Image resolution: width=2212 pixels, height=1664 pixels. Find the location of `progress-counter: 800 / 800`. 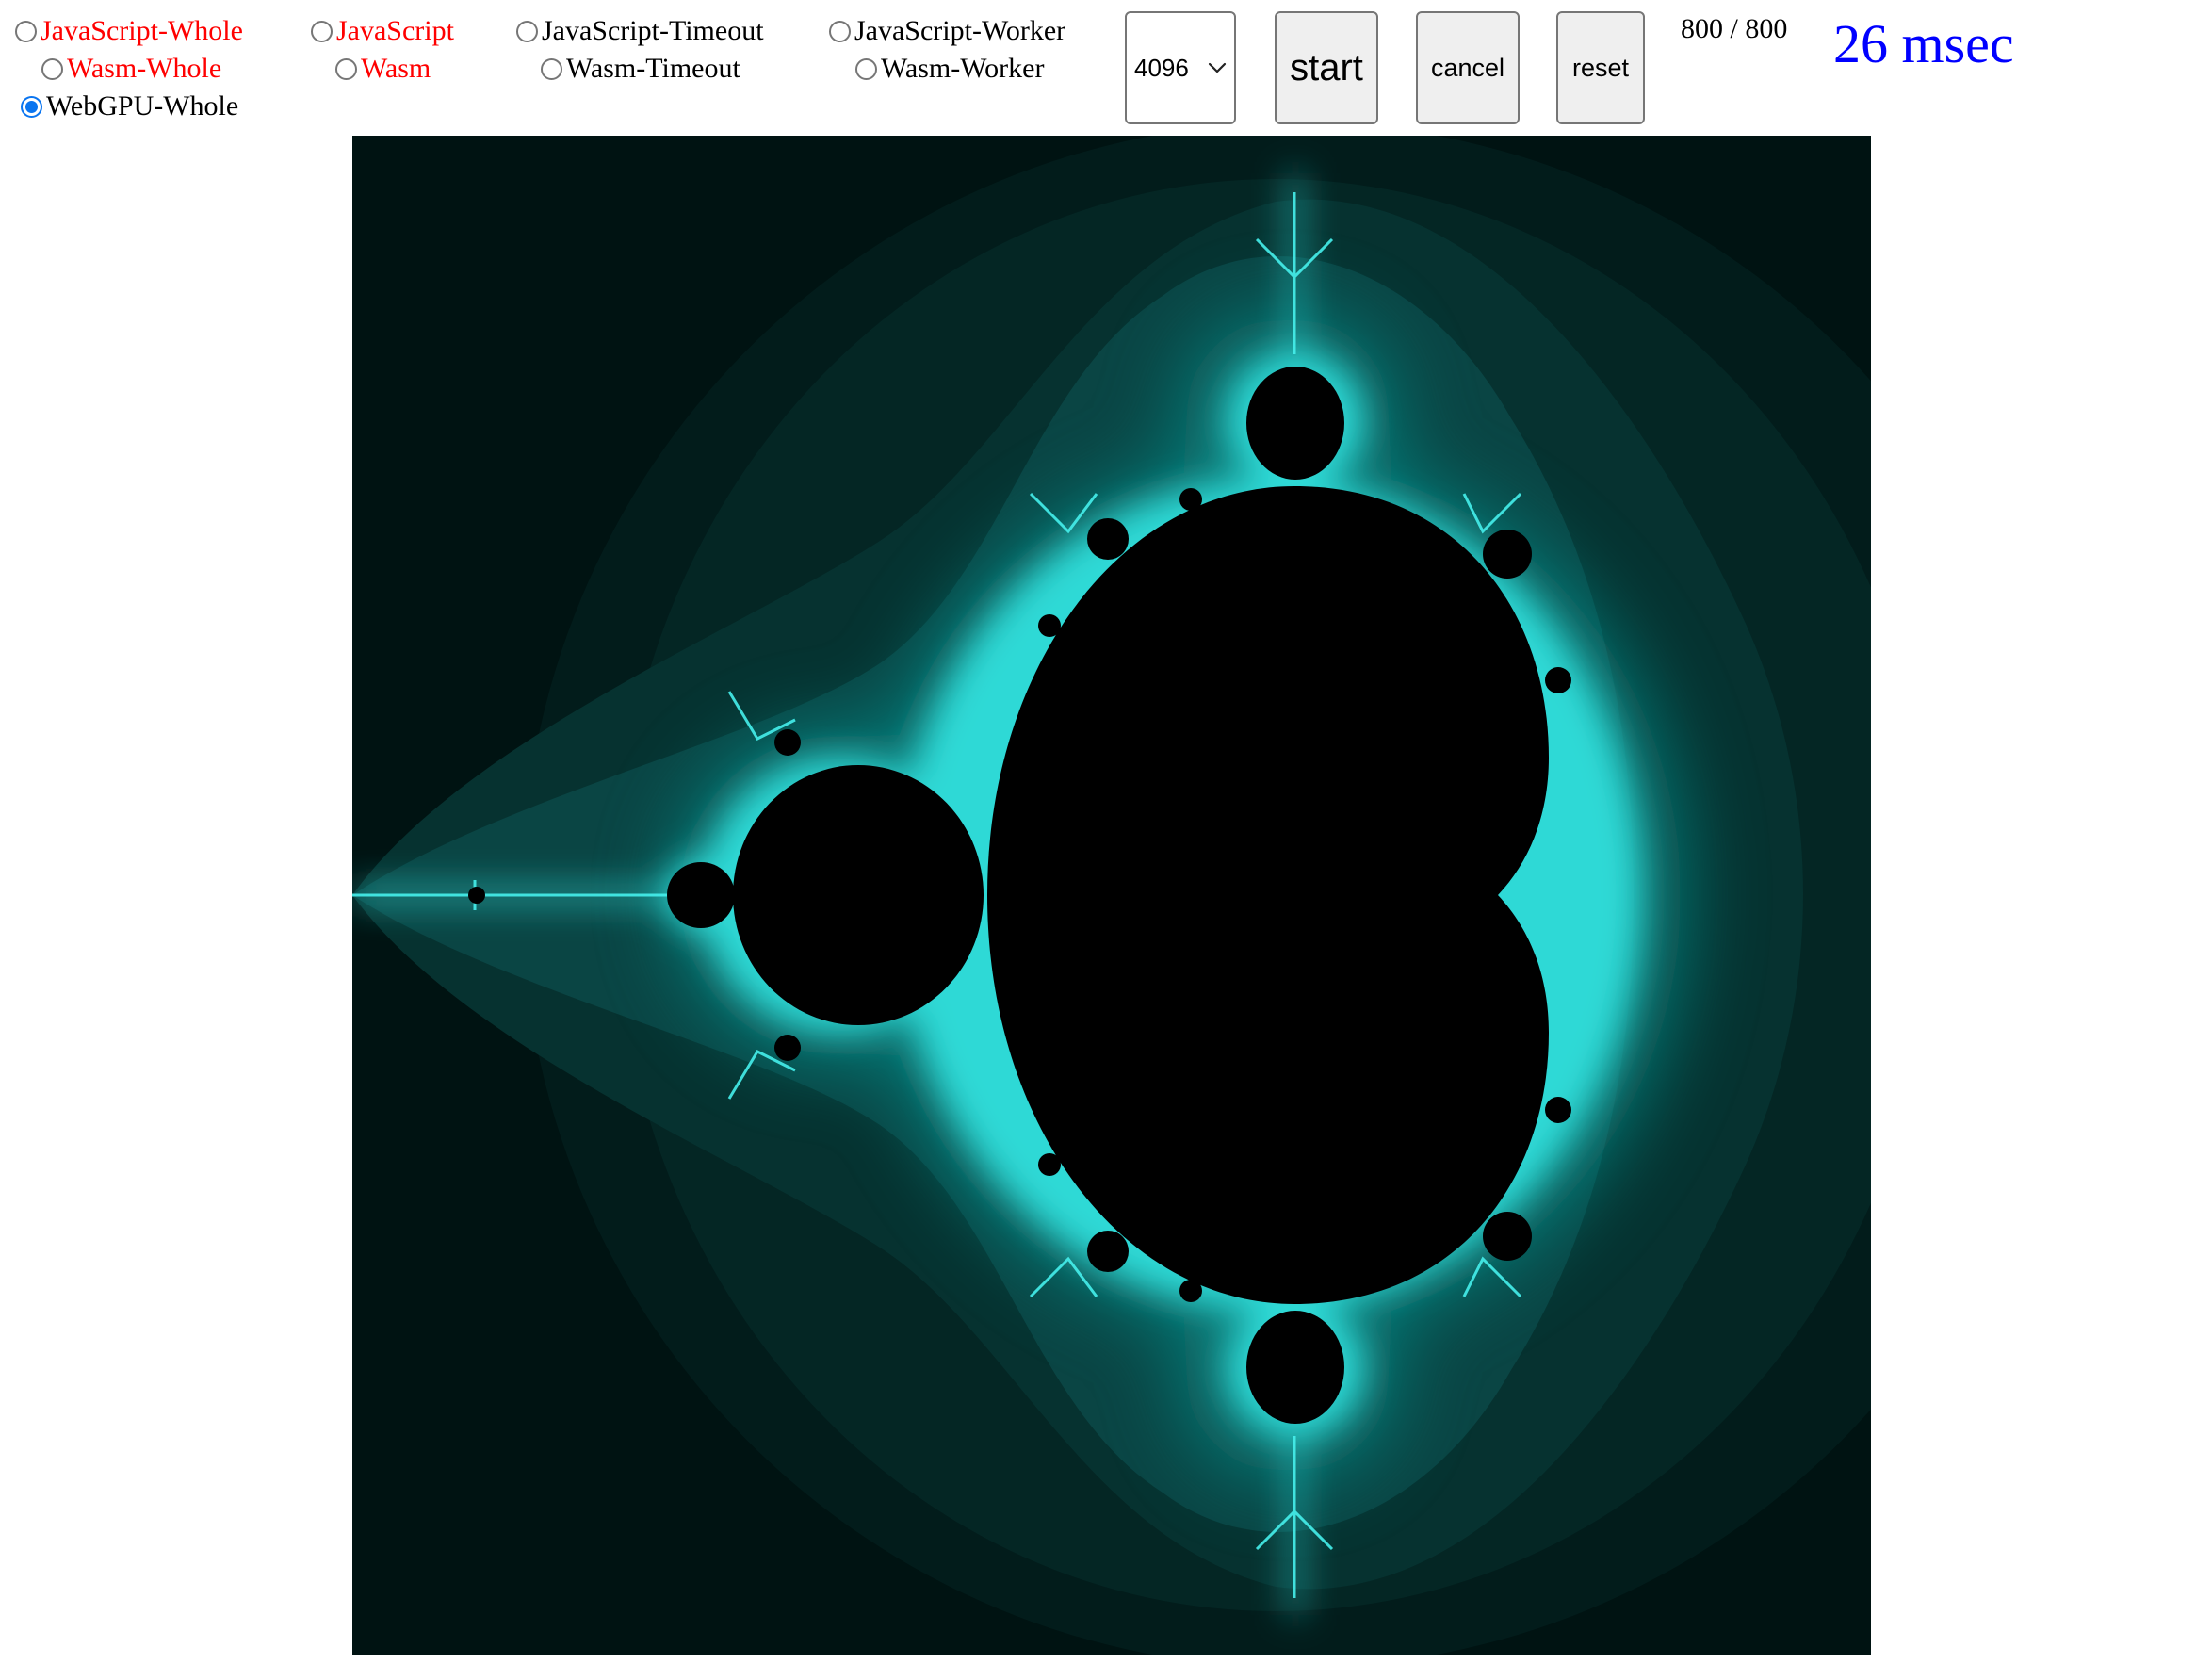

progress-counter: 800 / 800 is located at coordinates (1734, 28).